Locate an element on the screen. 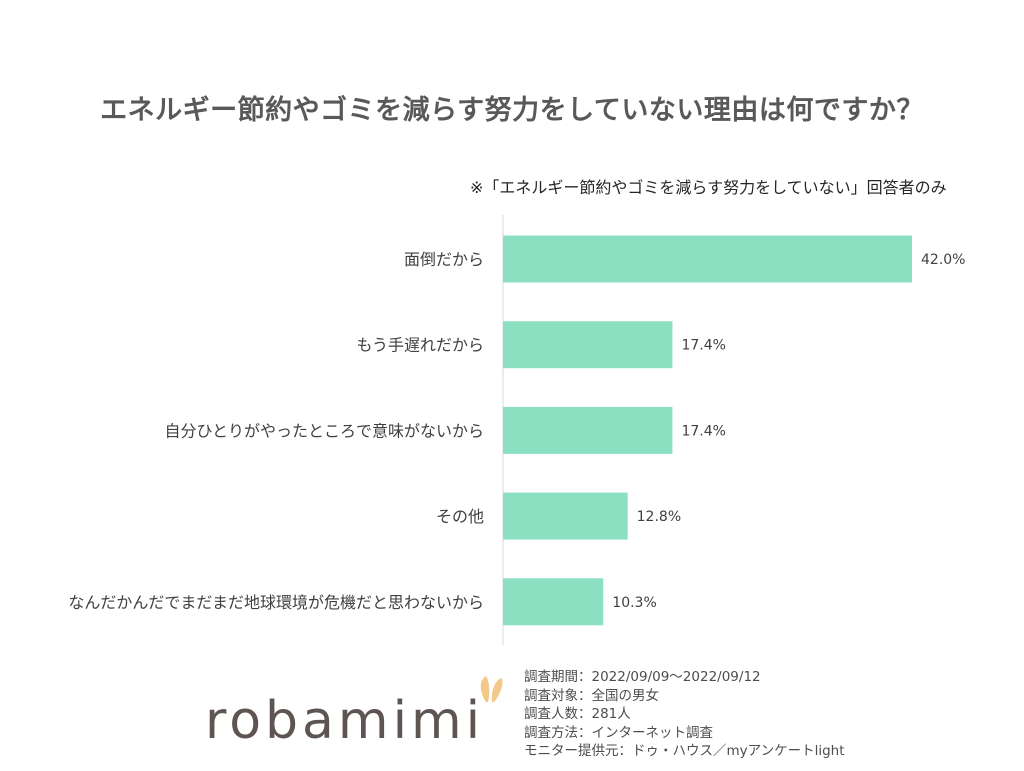 The width and height of the screenshot is (1024, 771). category-label-1: もう手遅れだから is located at coordinates (420, 345).